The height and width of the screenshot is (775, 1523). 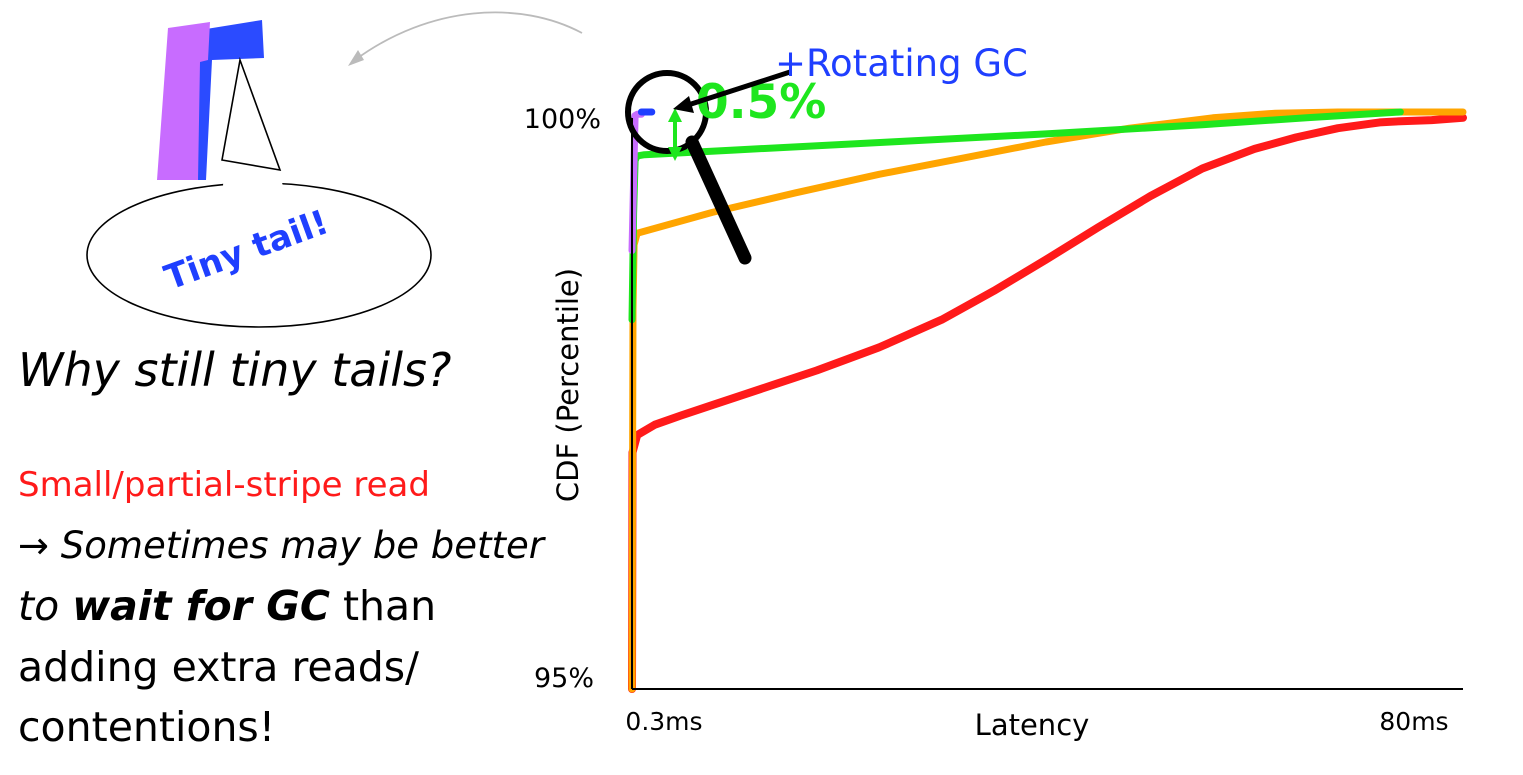 What do you see at coordinates (201, 606) in the screenshot?
I see `explanation-wait-for-gc: wait for GC` at bounding box center [201, 606].